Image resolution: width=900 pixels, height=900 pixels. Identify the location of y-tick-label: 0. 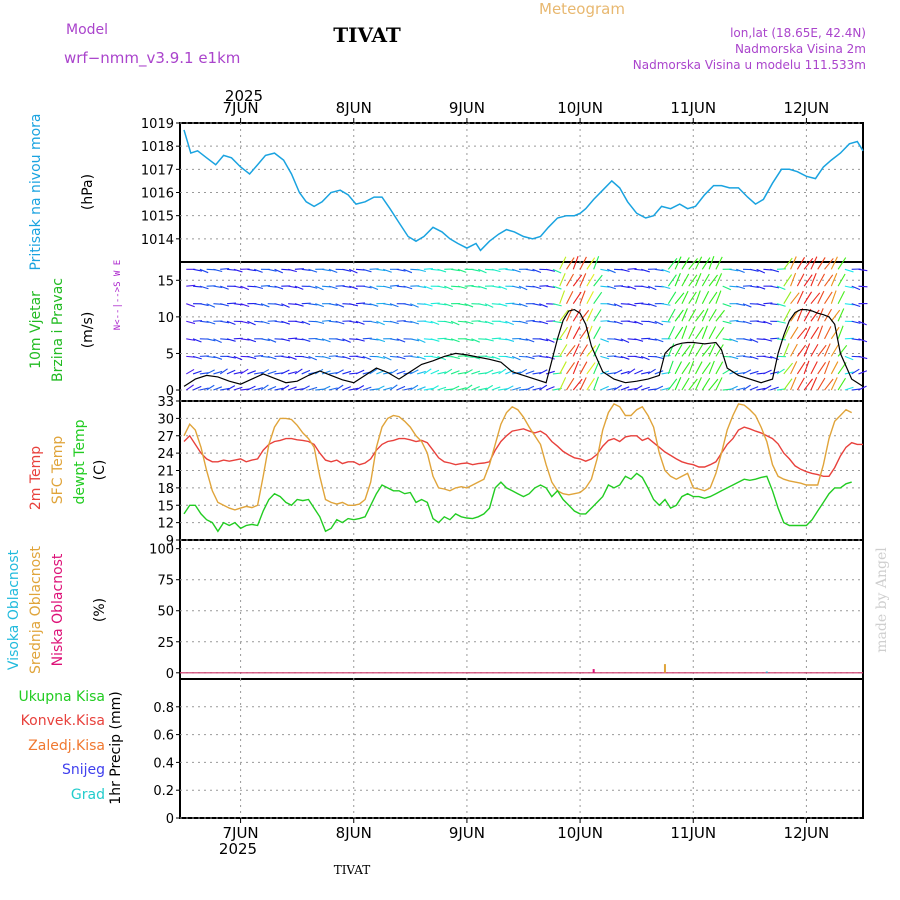
(170, 819).